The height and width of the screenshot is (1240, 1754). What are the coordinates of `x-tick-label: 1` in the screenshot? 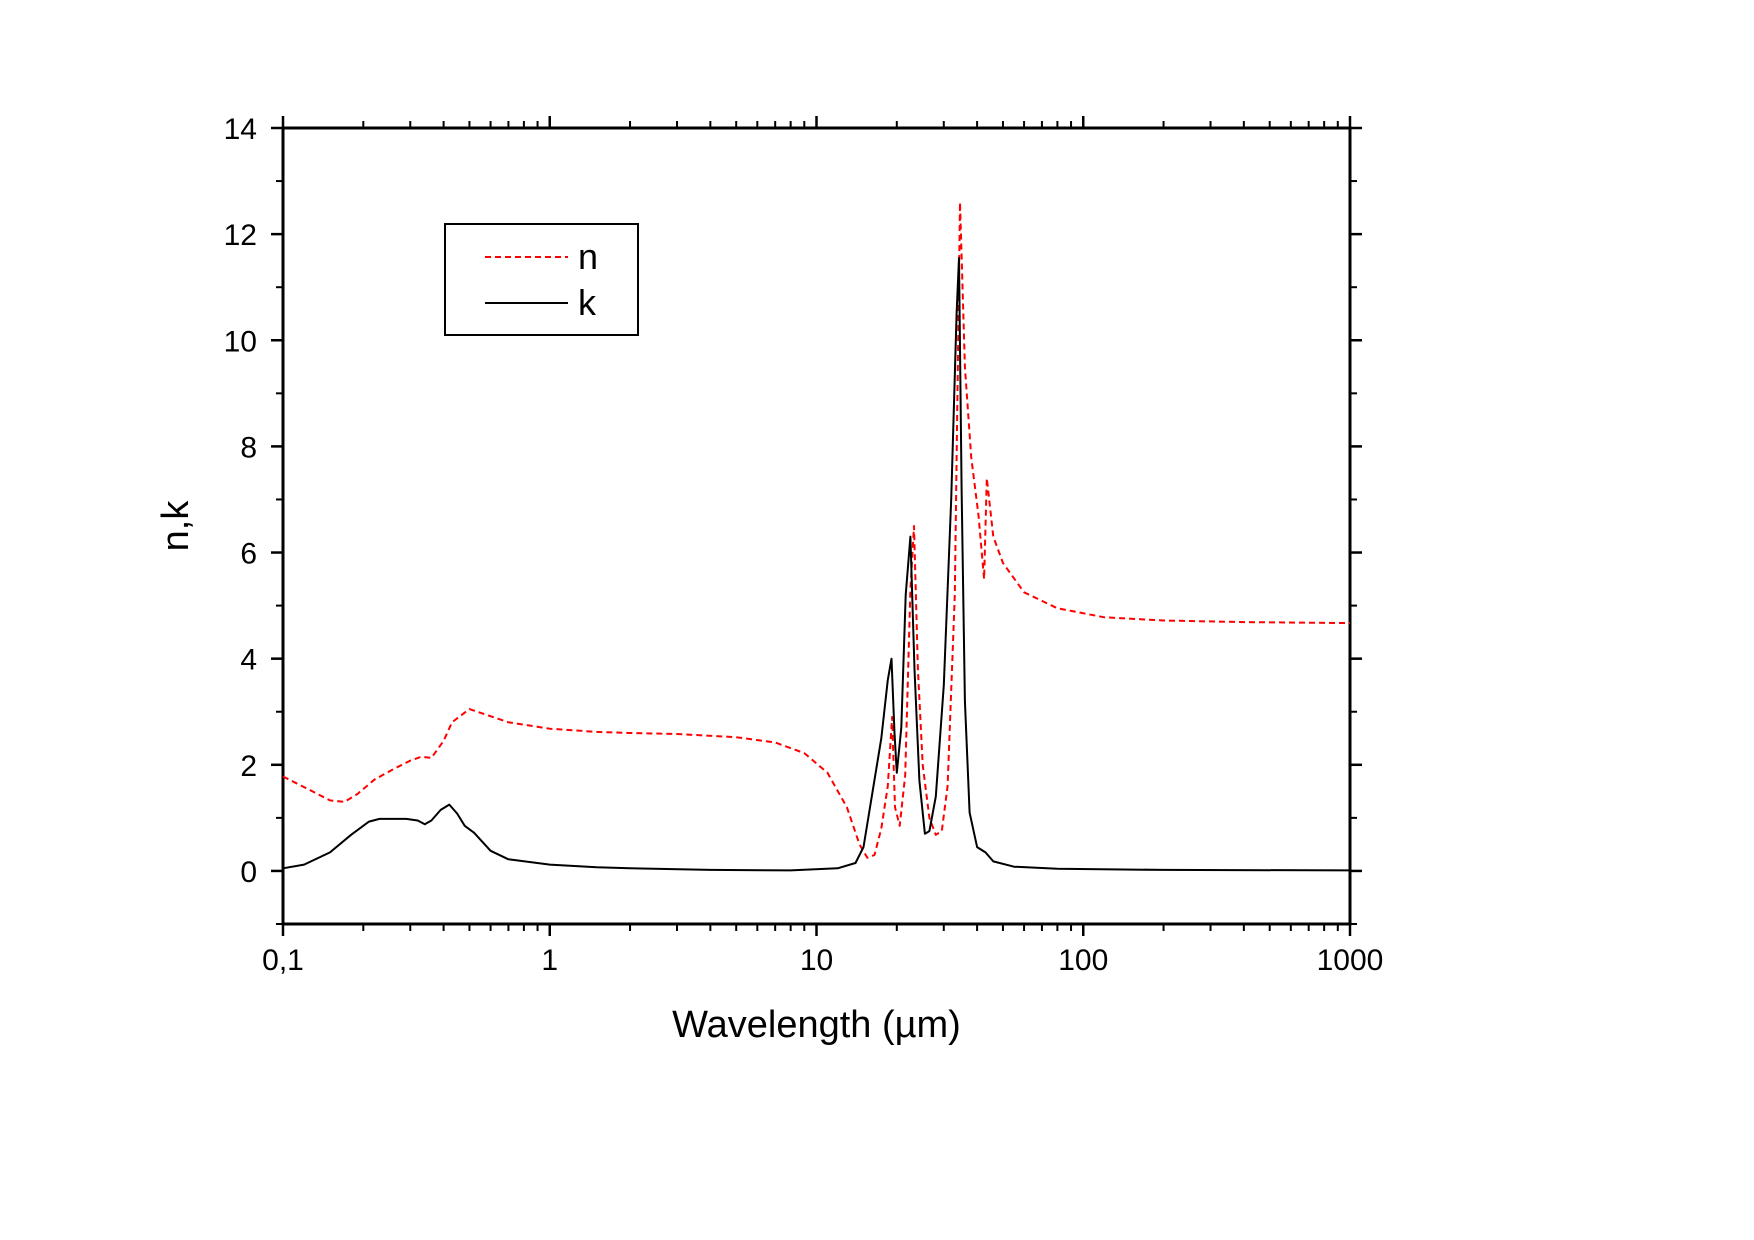 It's located at (549, 960).